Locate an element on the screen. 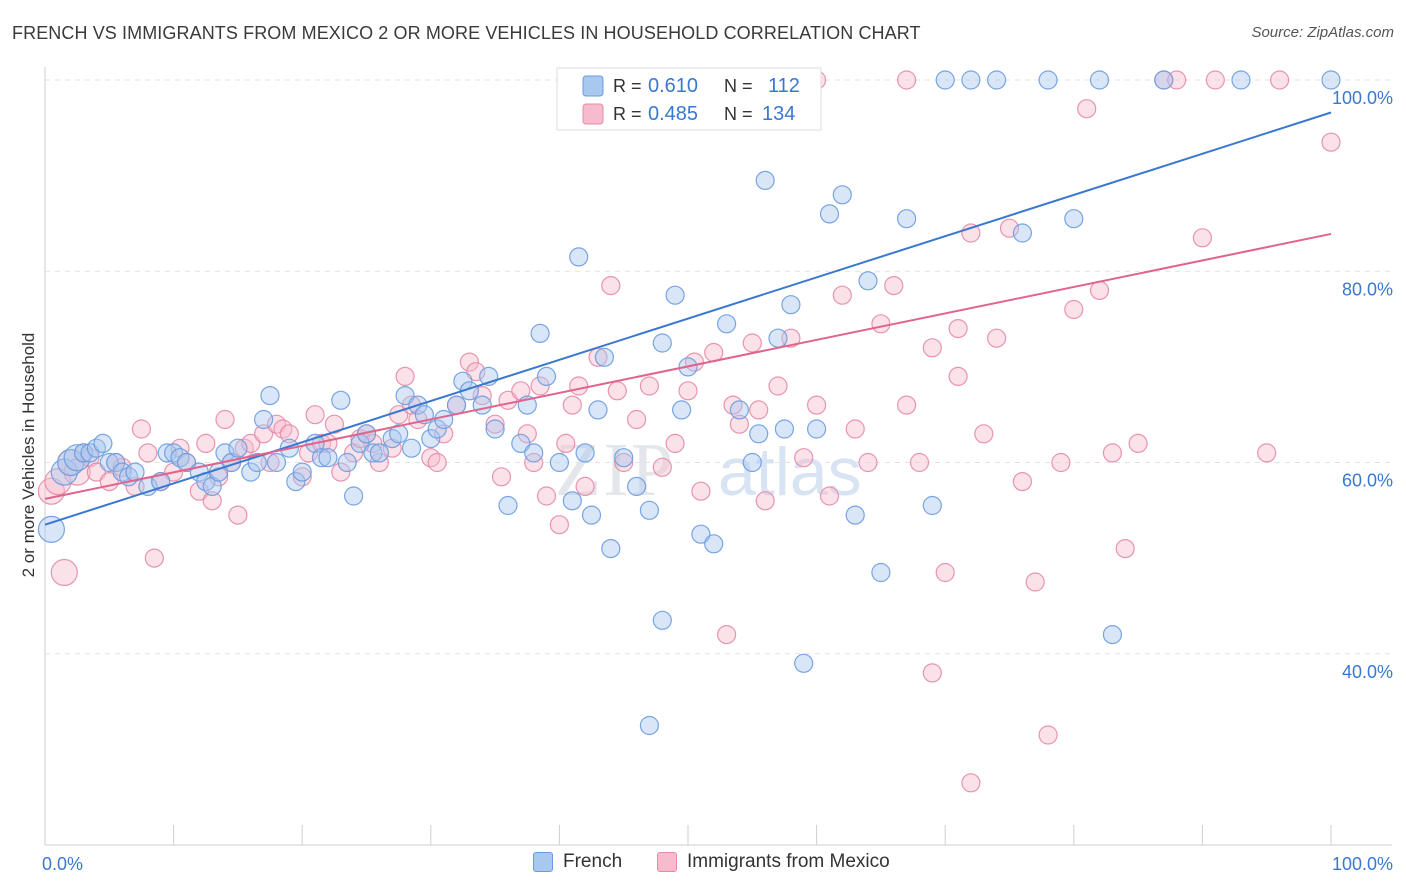 This screenshot has width=1406, height=892. legend-label-french: French is located at coordinates (593, 861).